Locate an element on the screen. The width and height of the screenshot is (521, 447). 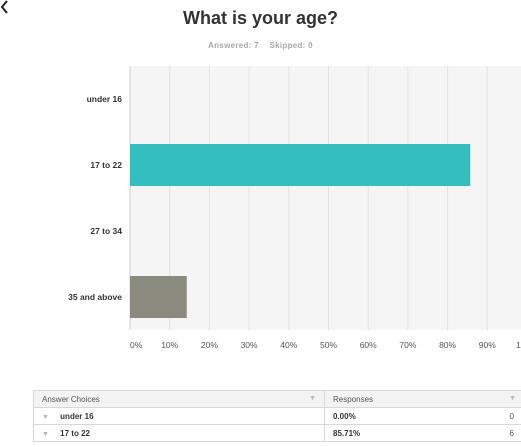
x-tick-label: 90% is located at coordinates (487, 345).